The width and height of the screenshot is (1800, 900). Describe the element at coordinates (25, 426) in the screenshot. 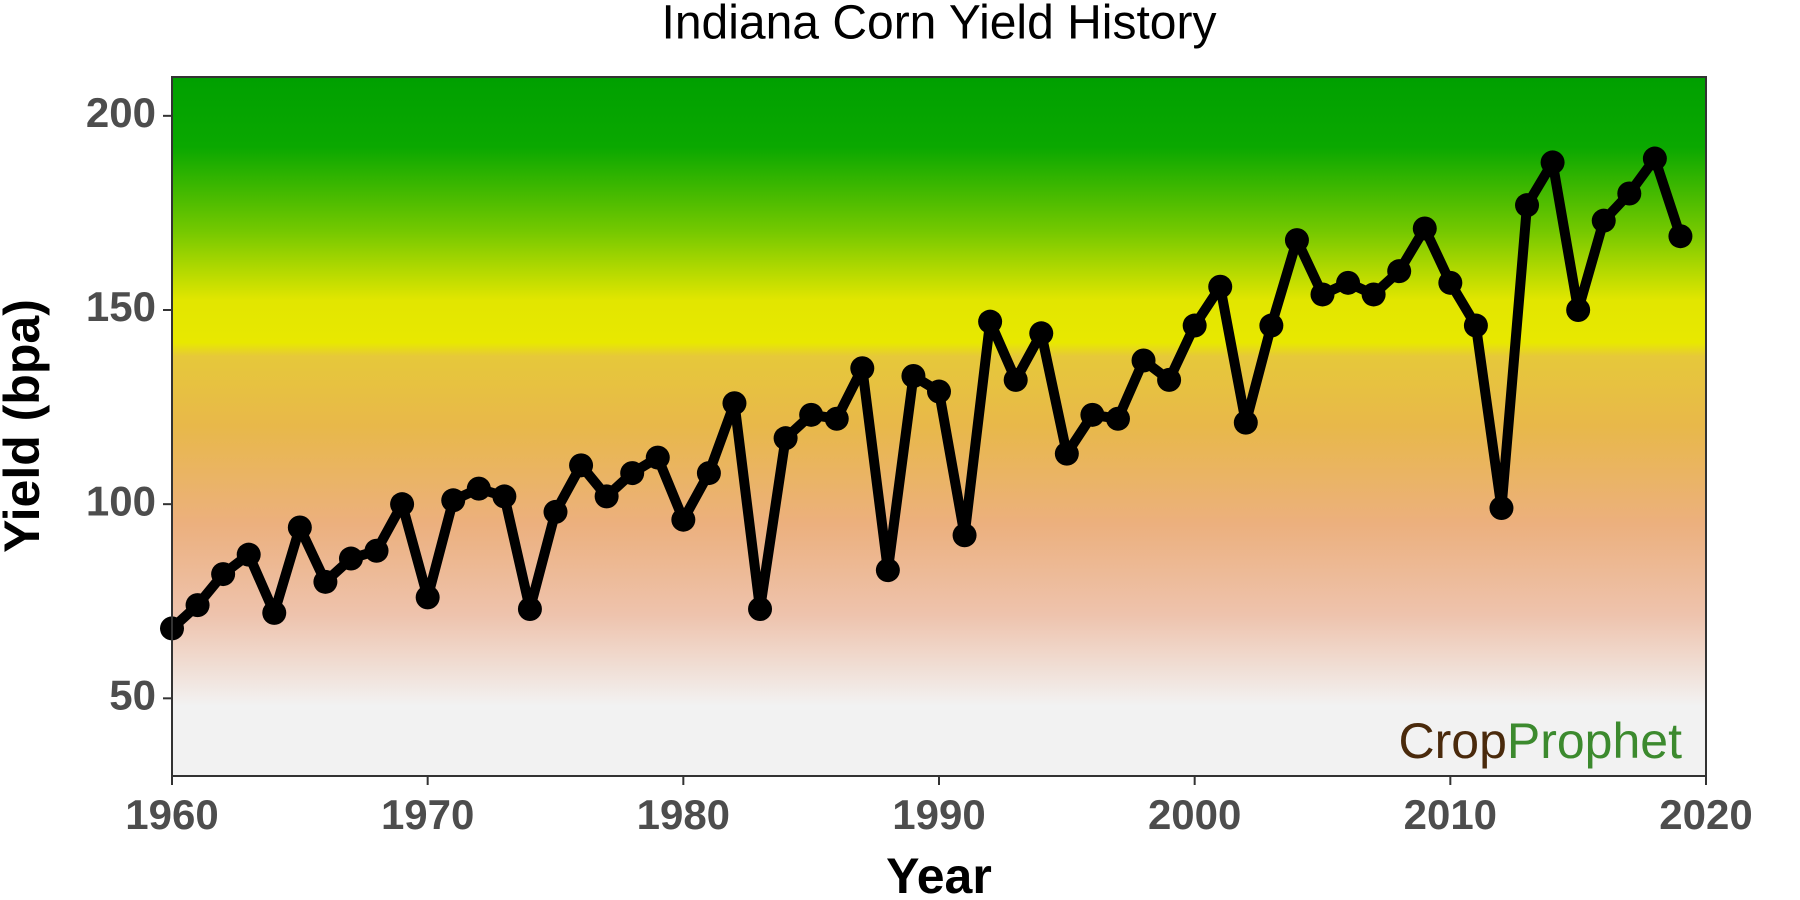

I see `y-axis-title: Yield (bpa)` at that location.